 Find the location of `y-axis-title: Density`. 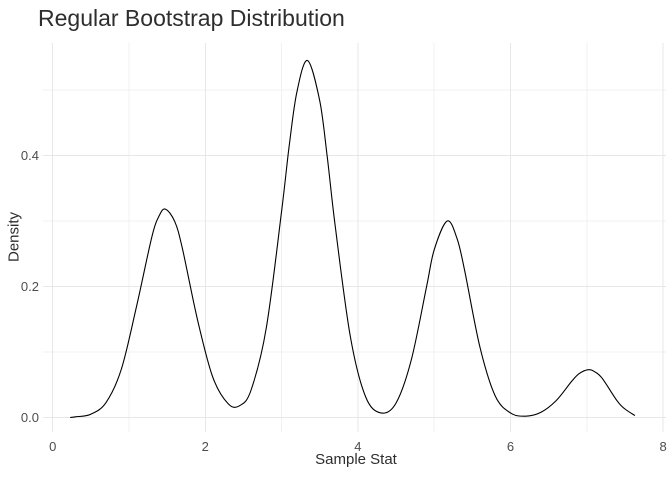

y-axis-title: Density is located at coordinates (14, 237).